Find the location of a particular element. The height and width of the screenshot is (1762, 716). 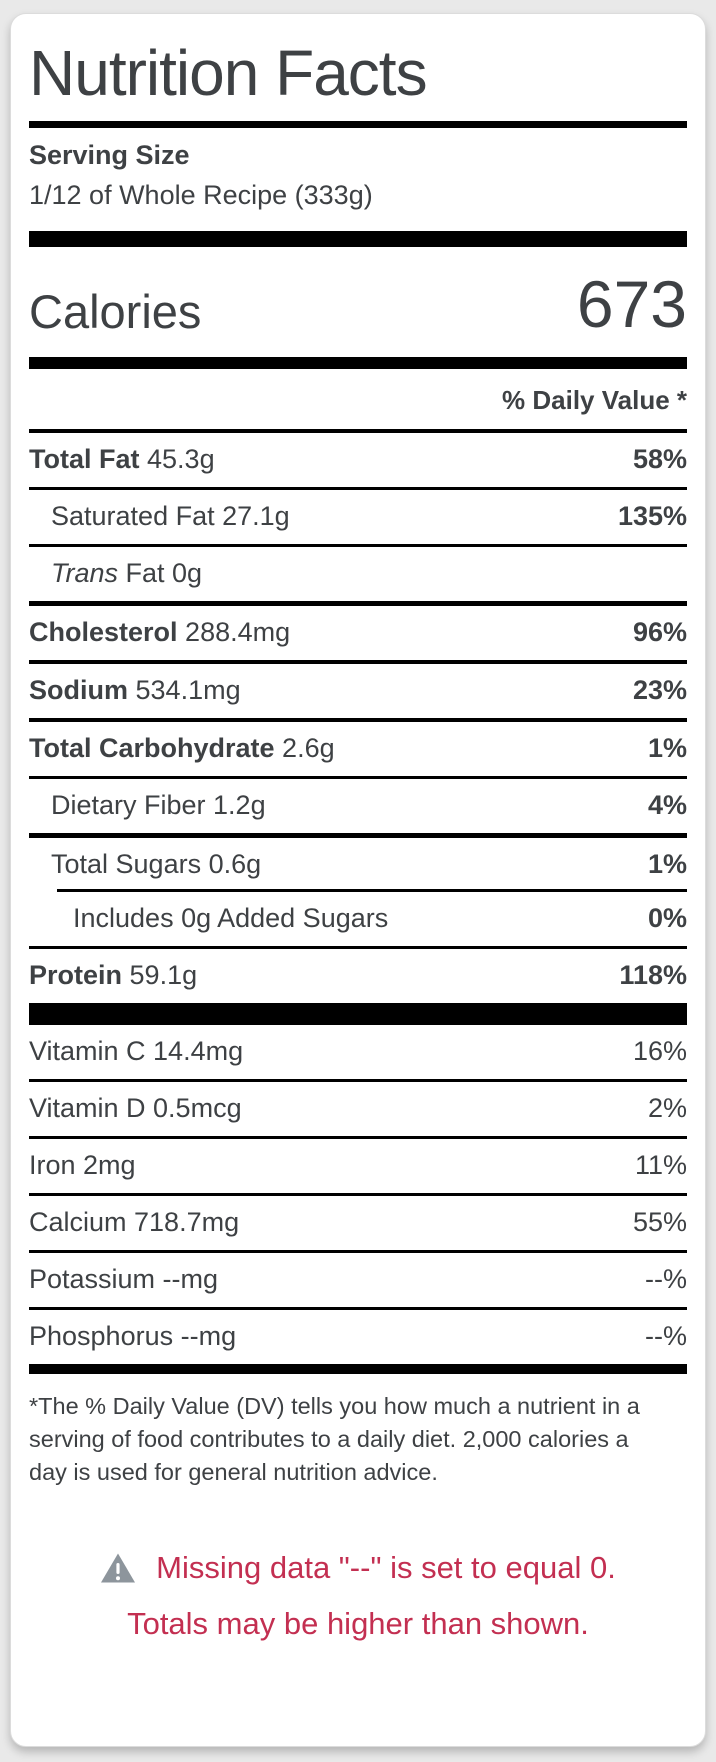

nutrient-dv: 2% is located at coordinates (667, 1108).